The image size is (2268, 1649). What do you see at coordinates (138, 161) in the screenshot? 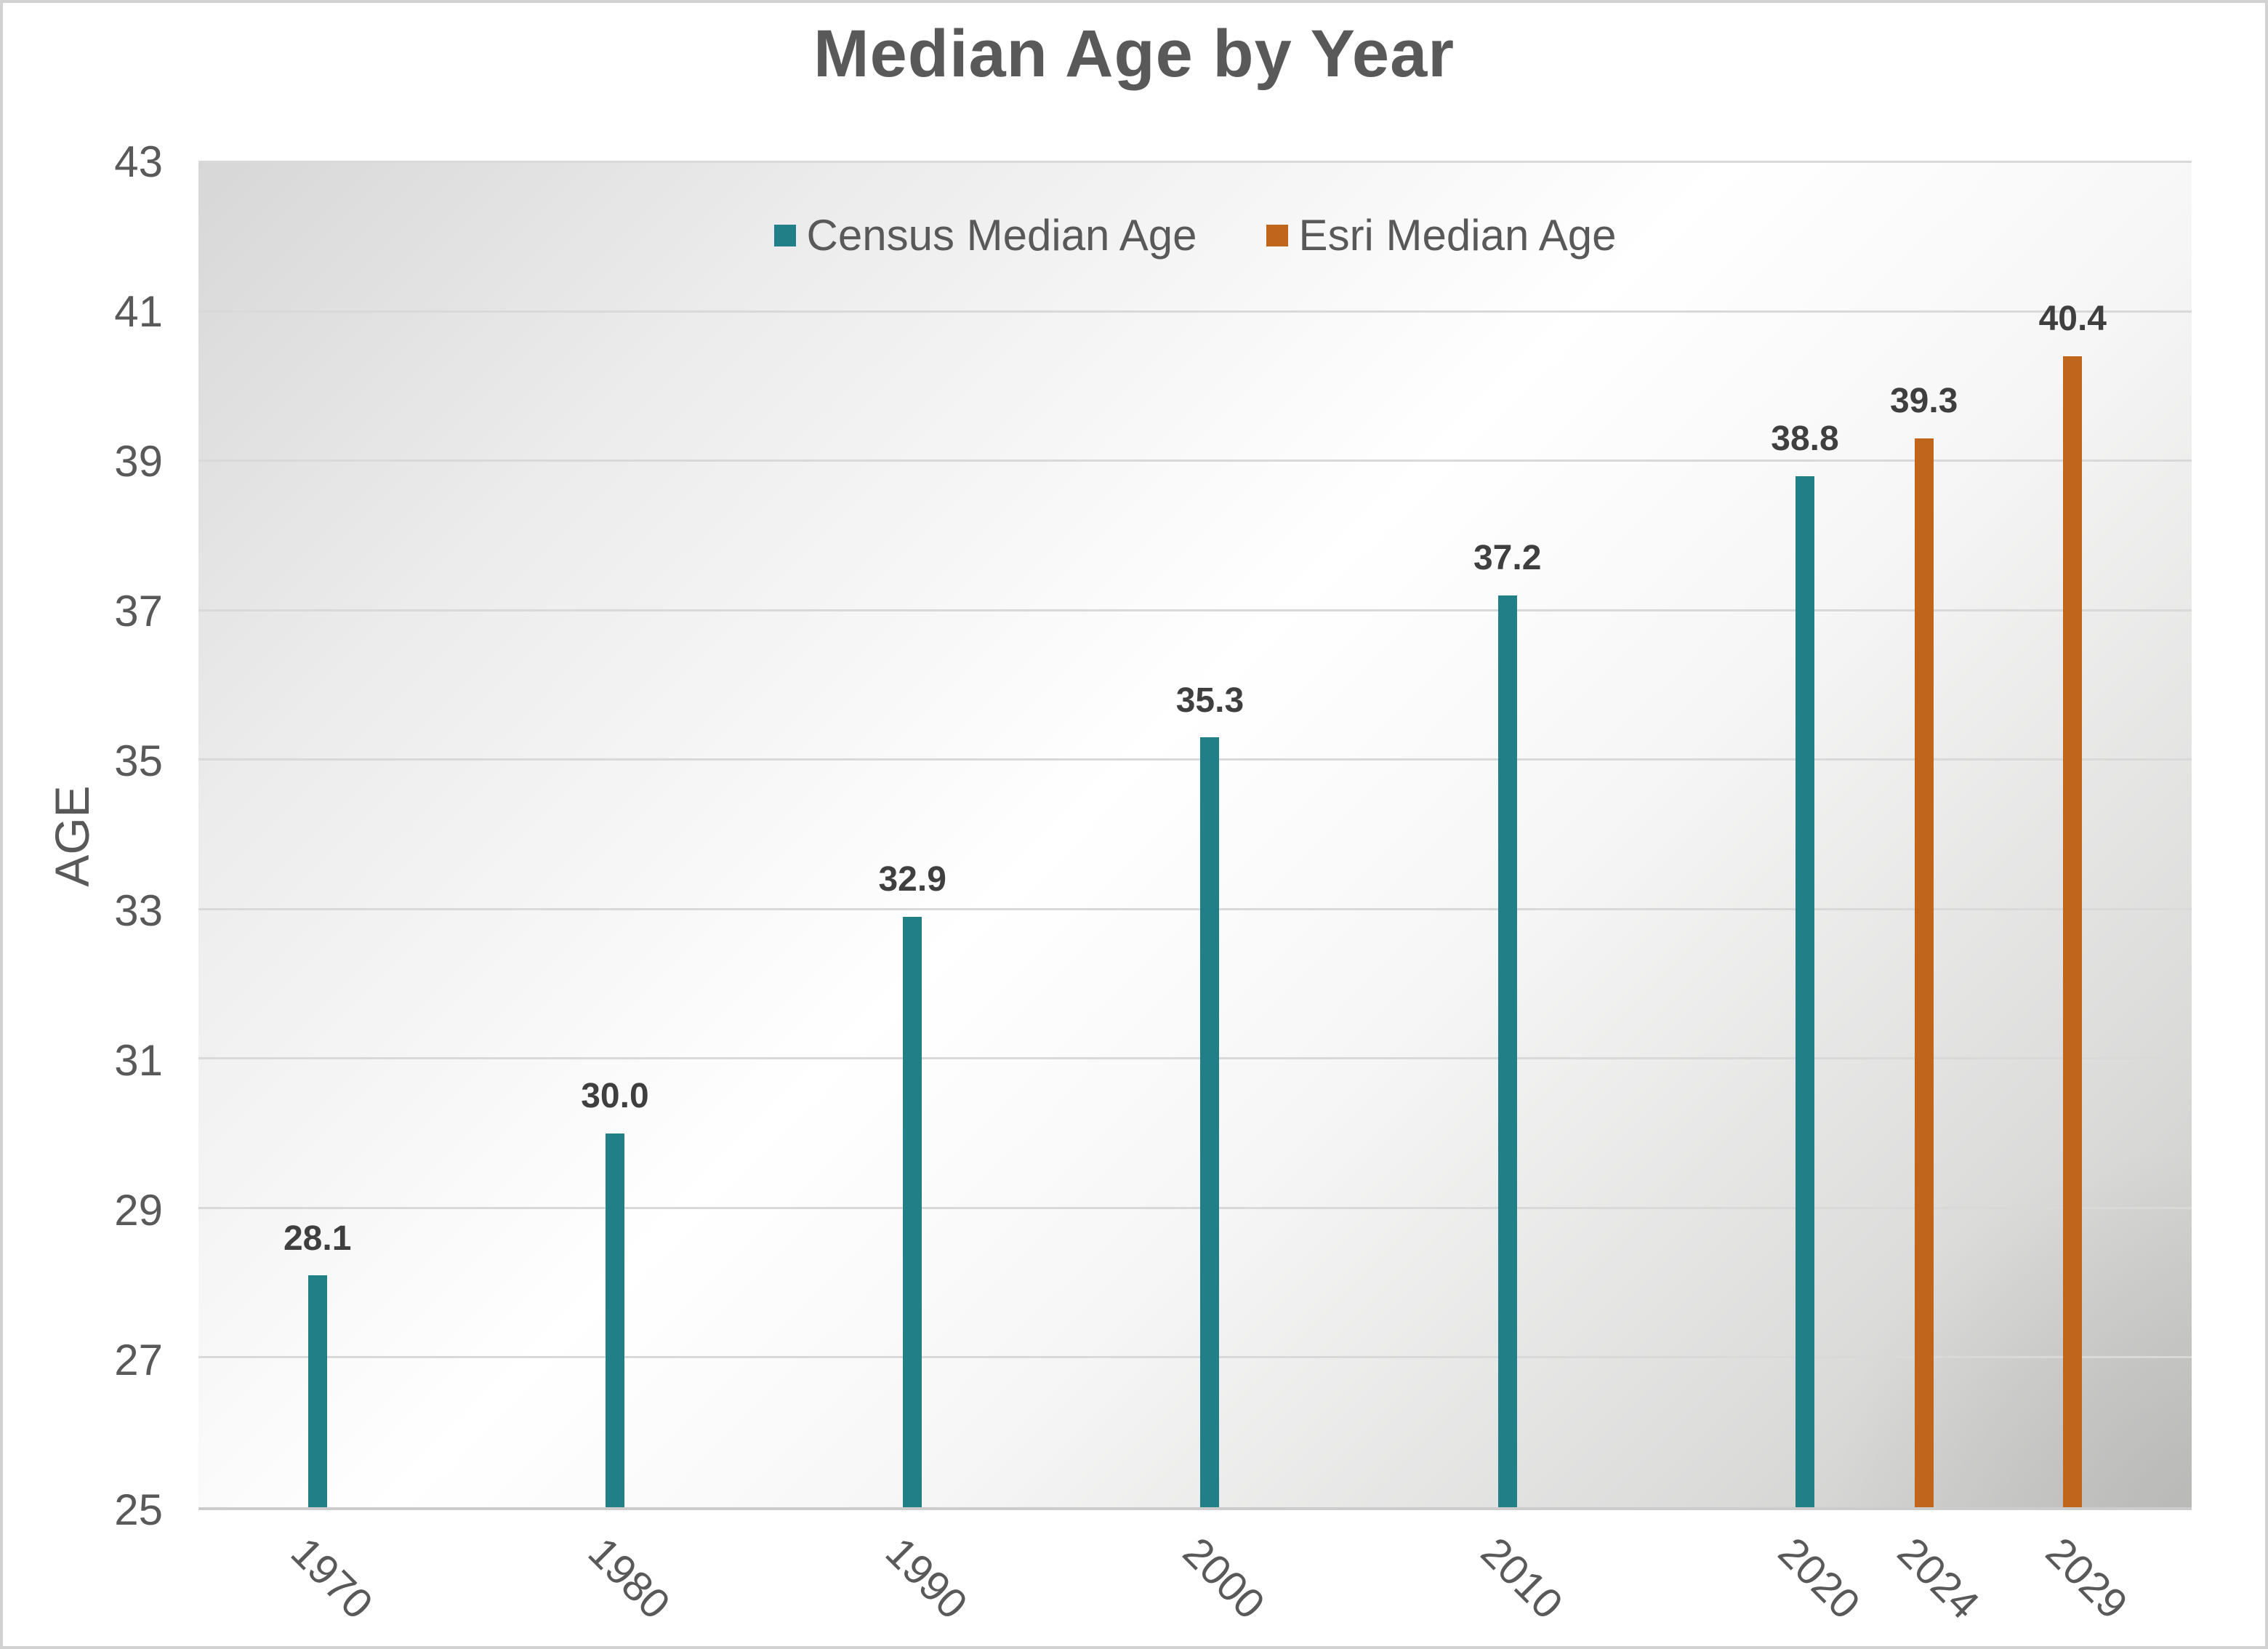
I see `y-tick-label-43: 43` at bounding box center [138, 161].